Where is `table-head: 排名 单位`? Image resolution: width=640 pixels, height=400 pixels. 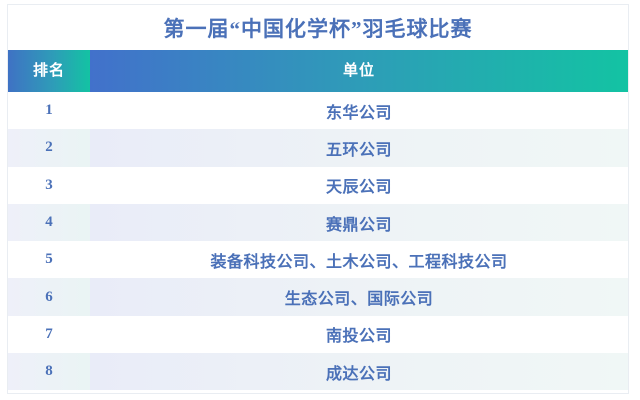 table-head: 排名 单位 is located at coordinates (318, 71).